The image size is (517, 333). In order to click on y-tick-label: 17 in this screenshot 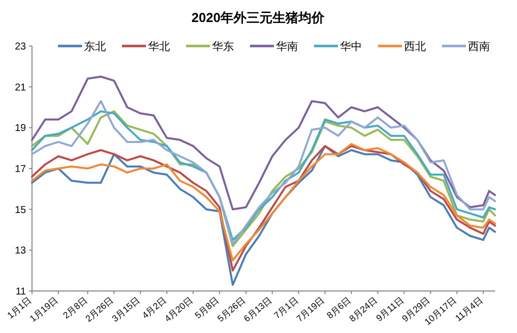, I will do `click(20, 169)`.